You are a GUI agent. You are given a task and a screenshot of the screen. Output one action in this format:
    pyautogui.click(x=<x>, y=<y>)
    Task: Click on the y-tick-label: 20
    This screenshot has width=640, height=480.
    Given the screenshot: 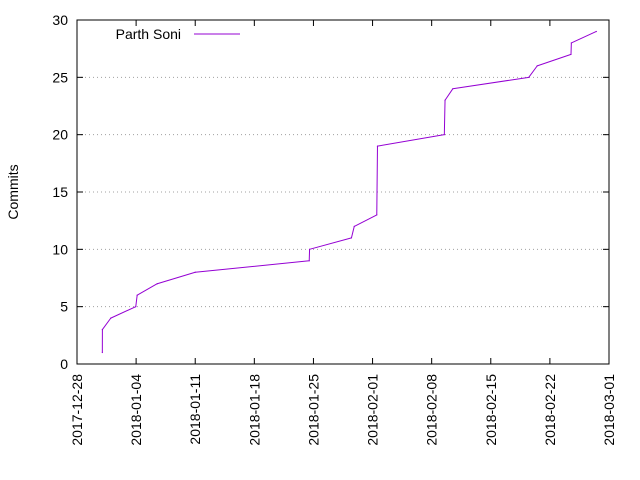 What is the action you would take?
    pyautogui.click(x=60, y=135)
    